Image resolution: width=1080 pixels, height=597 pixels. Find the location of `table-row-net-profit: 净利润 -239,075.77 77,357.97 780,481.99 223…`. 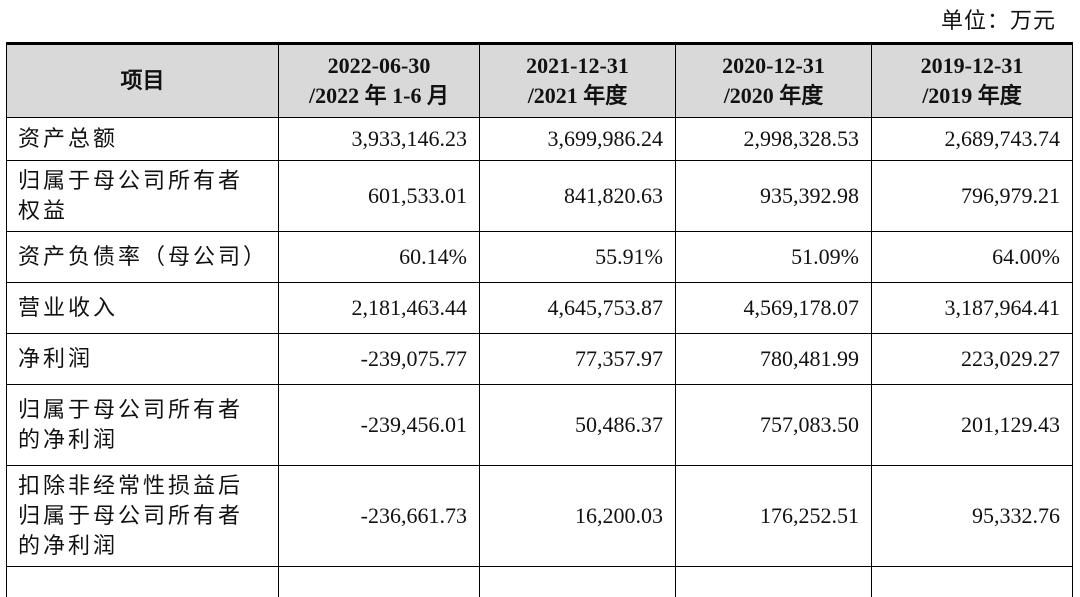

table-row-net-profit: 净利润 -239,075.77 77,357.97 780,481.99 223… is located at coordinates (540, 359).